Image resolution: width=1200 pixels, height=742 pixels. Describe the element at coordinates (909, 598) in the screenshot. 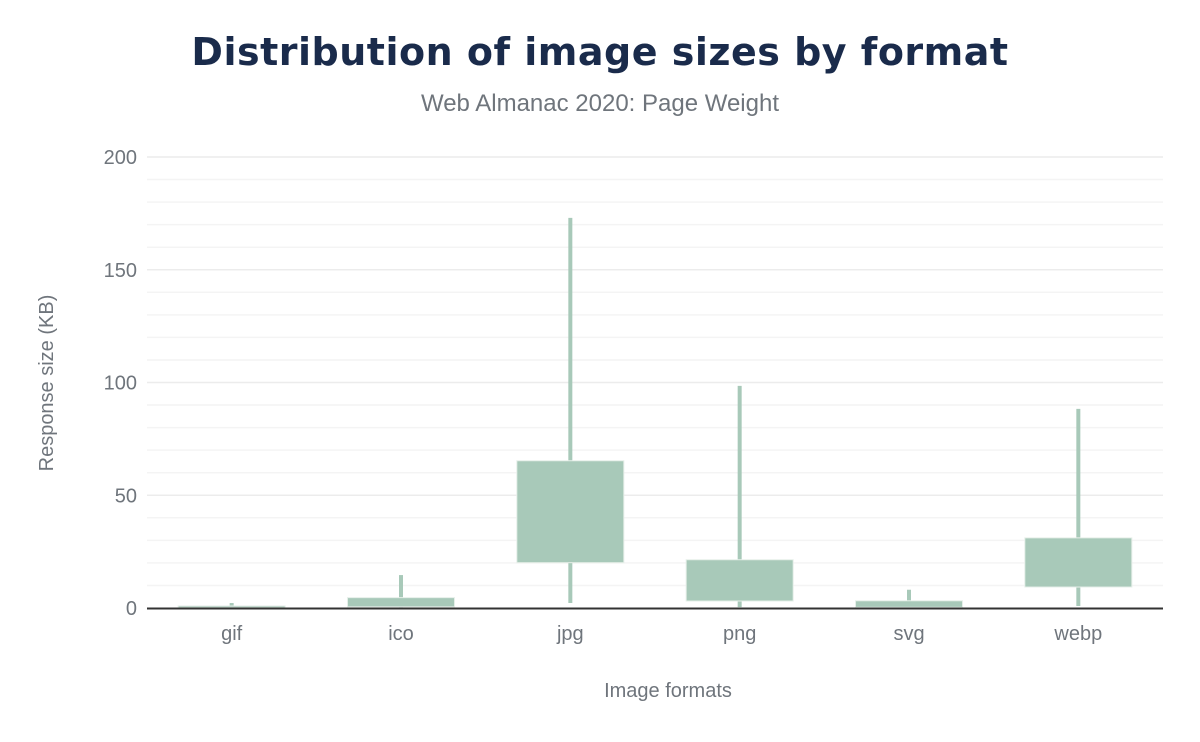

I see `box-svg` at that location.